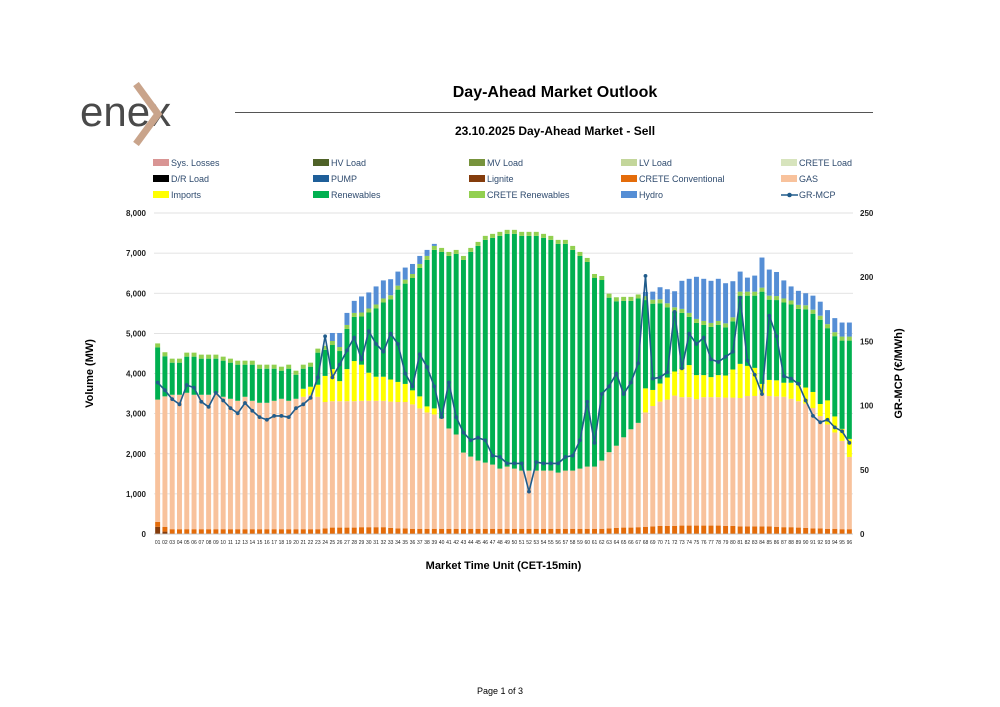 The image size is (1000, 707). Describe the element at coordinates (769, 543) in the screenshot. I see `x-tick-label: 85` at that location.